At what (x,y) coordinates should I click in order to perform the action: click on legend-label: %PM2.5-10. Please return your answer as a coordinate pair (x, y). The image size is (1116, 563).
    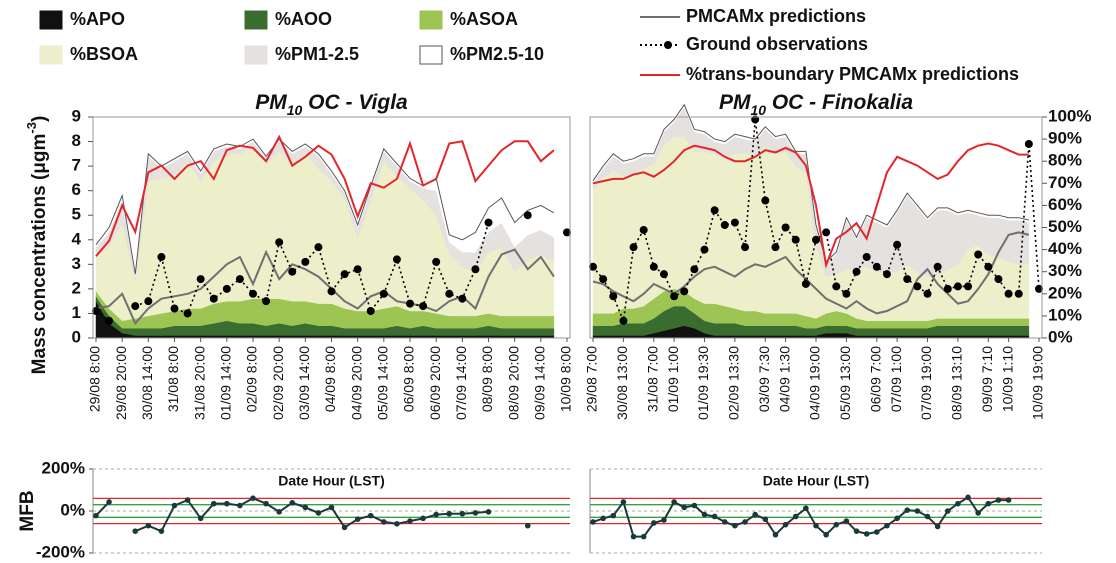
    Looking at the image, I should click on (497, 54).